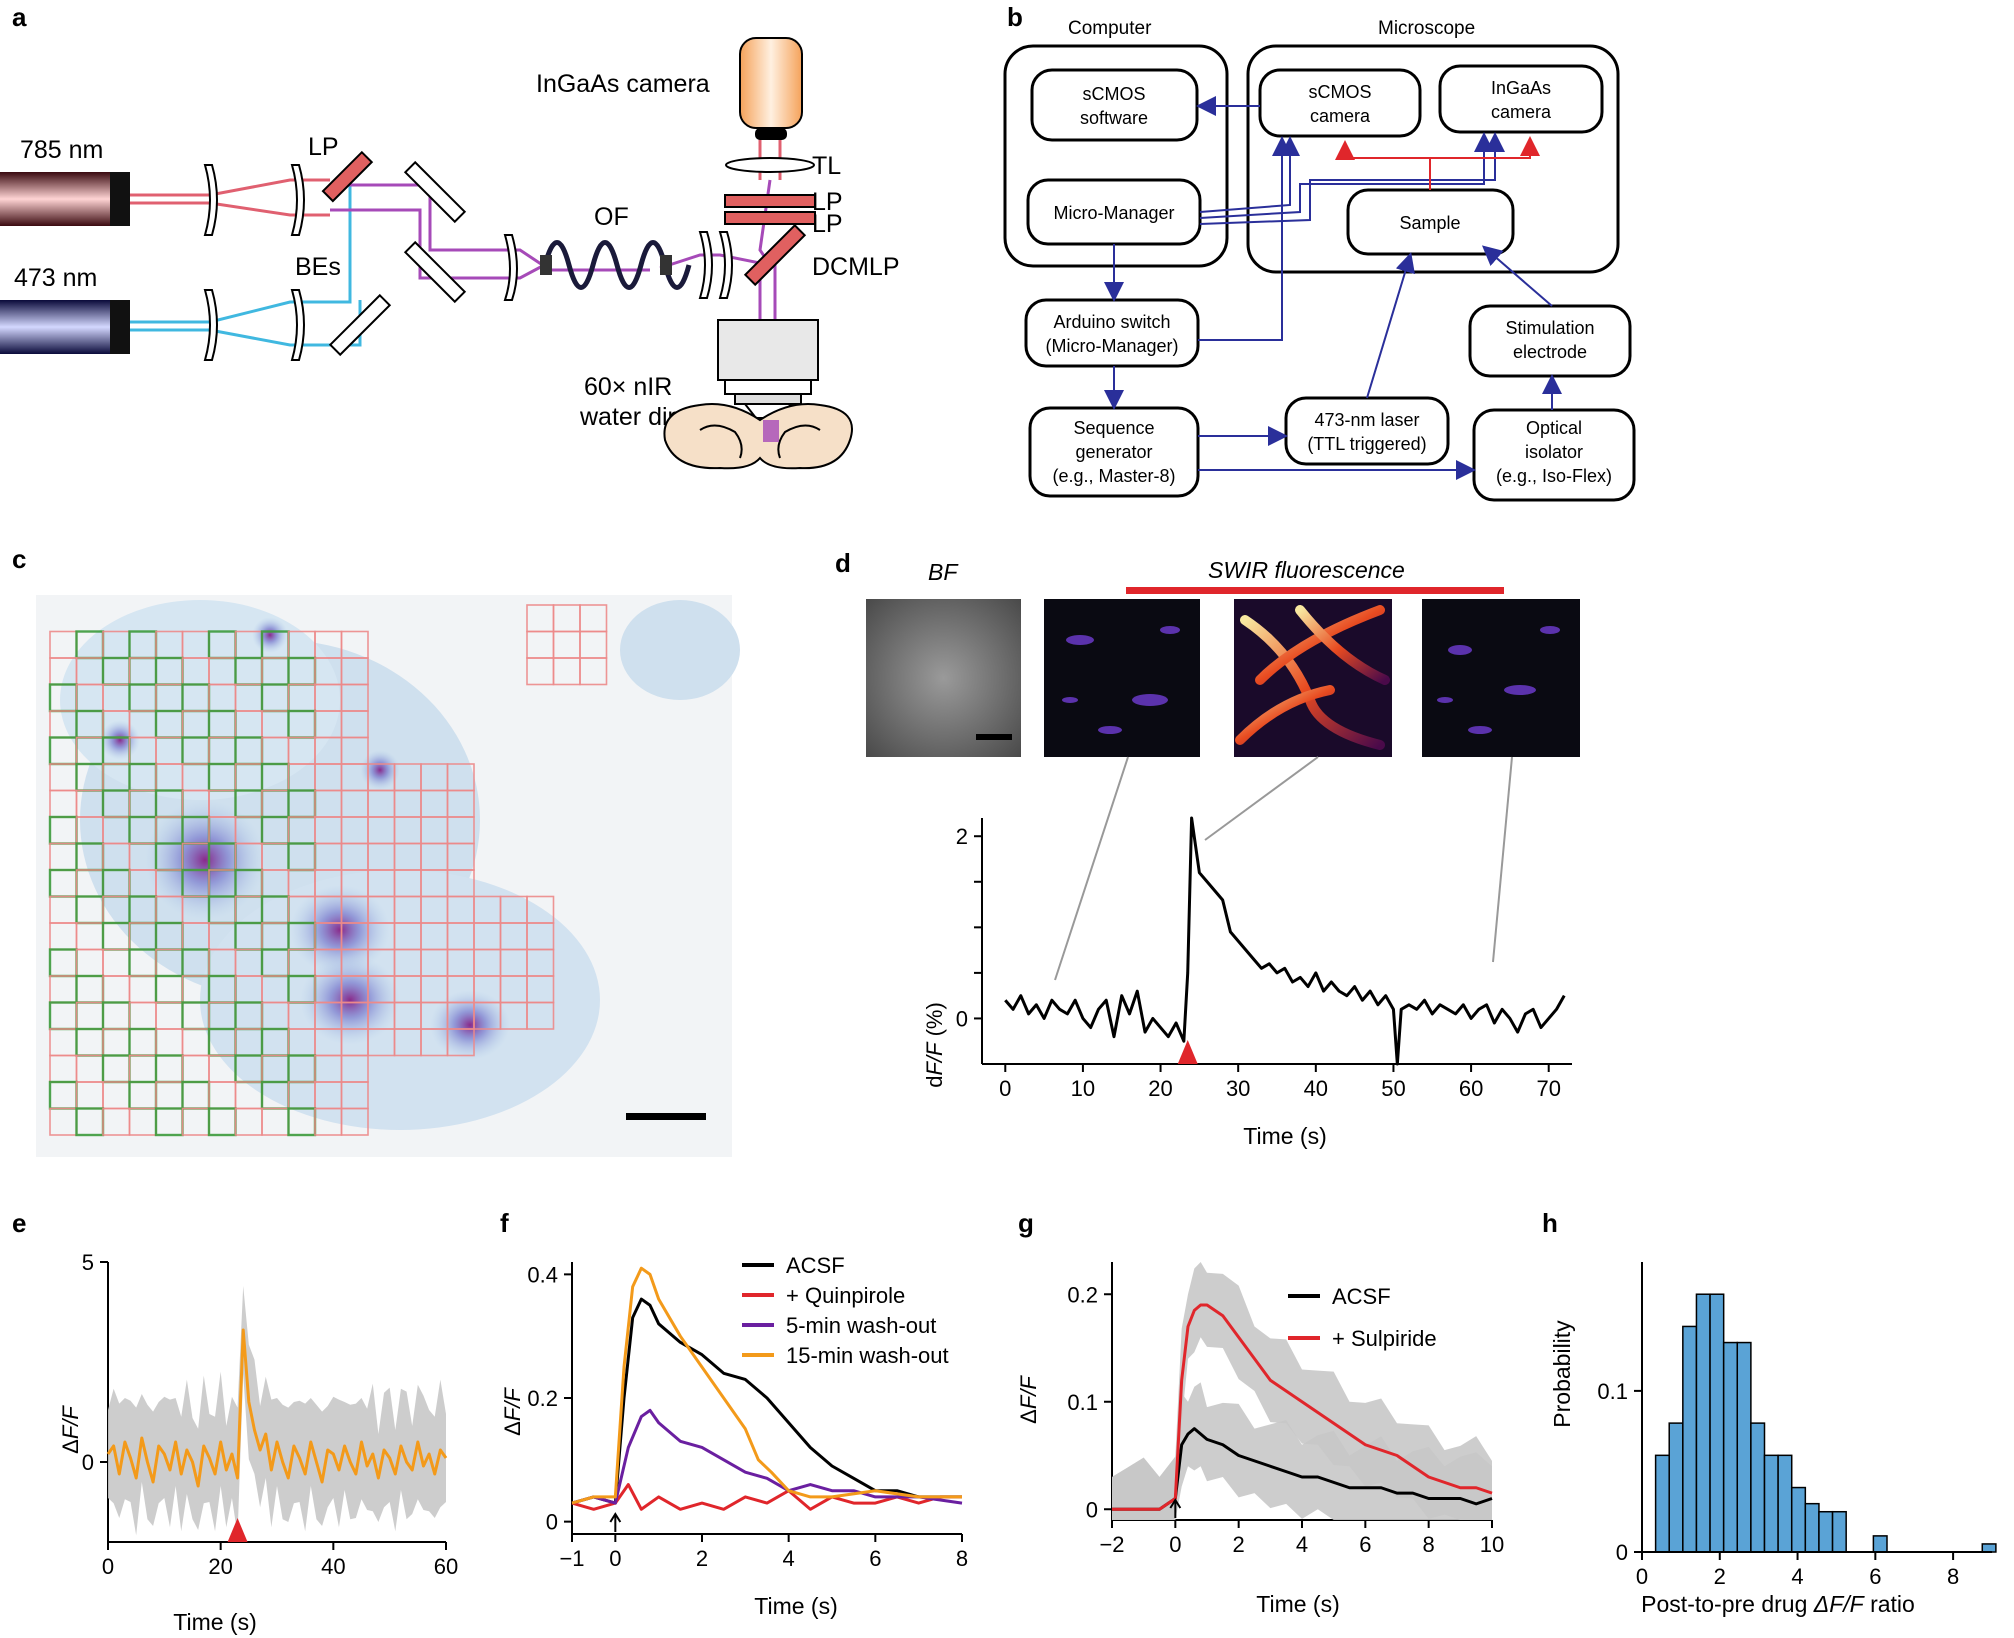  Describe the element at coordinates (1549, 328) in the screenshot. I see `stim-text-1: Stimulation` at that location.